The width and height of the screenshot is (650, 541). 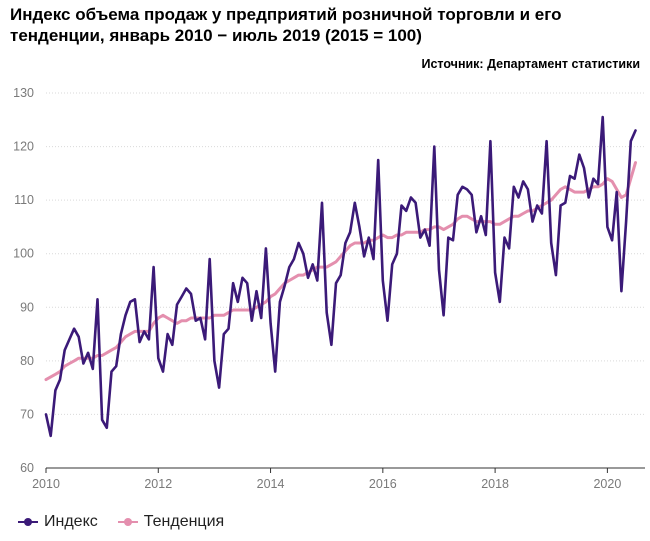 I want to click on x-axis: 2010 2012 2014 2016 2018 2020, so click(x=338, y=479).